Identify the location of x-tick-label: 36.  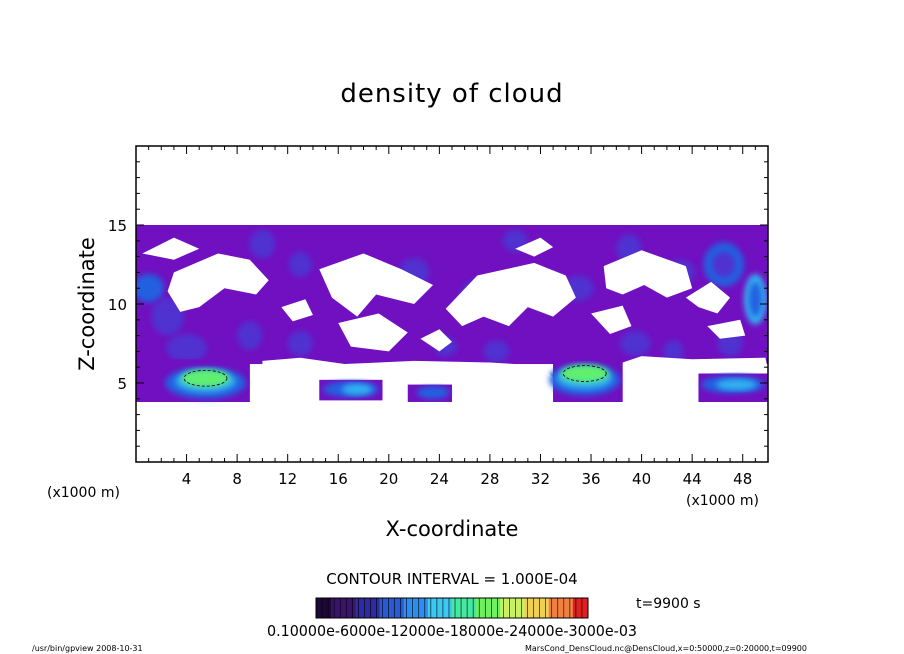
(590, 479).